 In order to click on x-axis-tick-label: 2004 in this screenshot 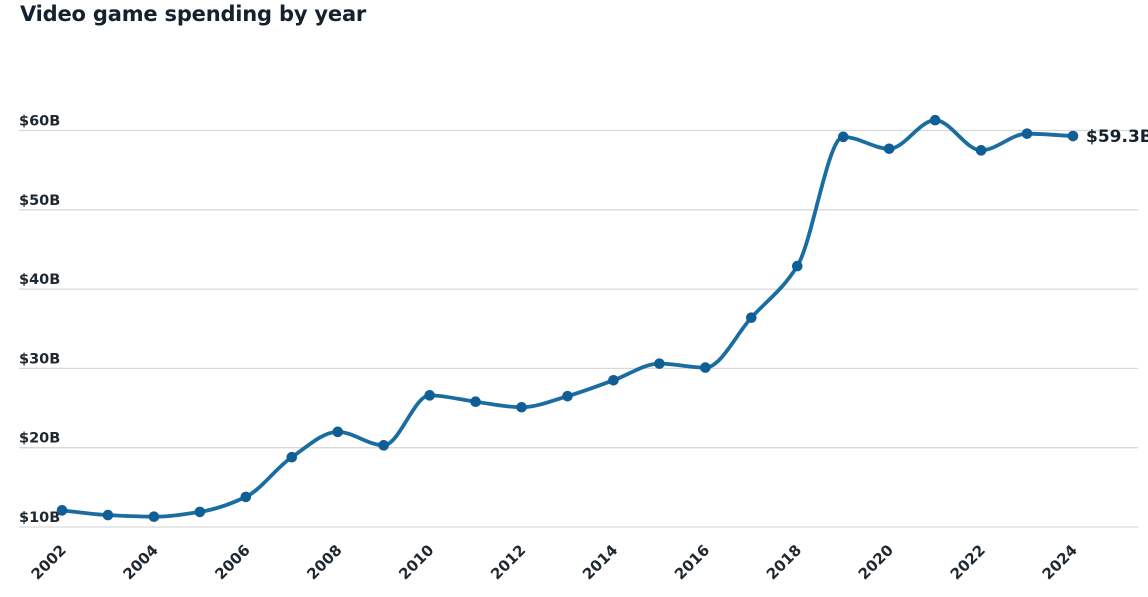, I will do `click(140, 562)`.